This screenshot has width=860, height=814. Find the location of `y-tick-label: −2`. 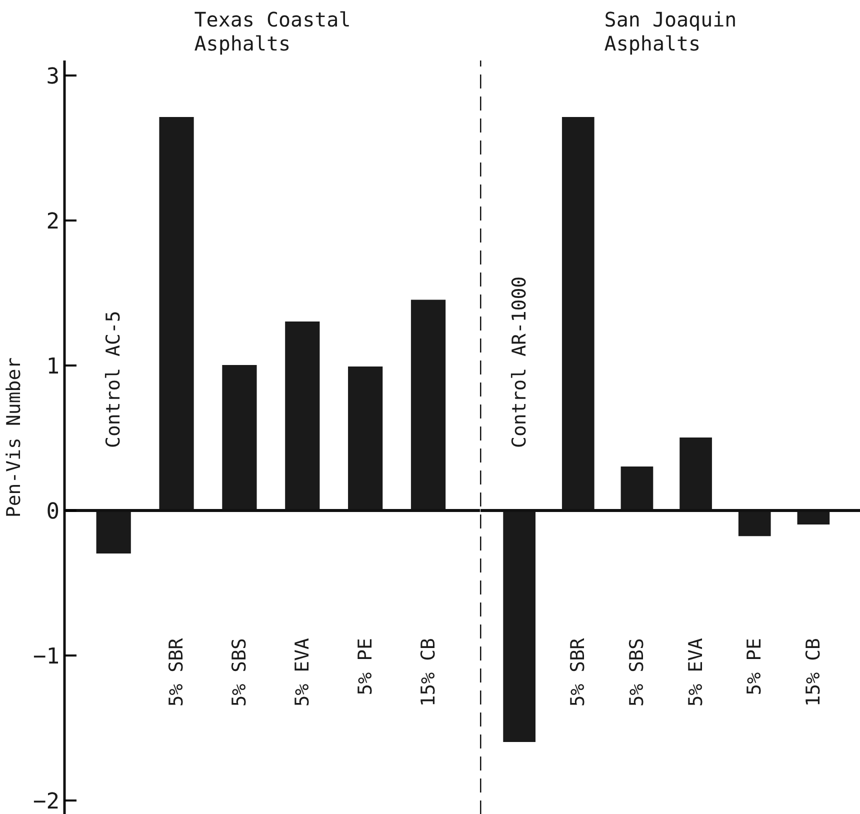

y-tick-label: −2 is located at coordinates (46, 802).